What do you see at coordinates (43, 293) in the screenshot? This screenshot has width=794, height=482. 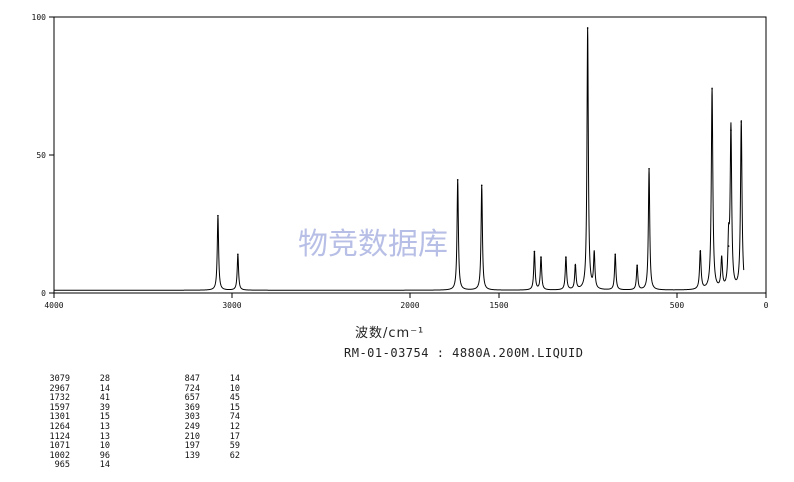 I see `y-tick-label: 0` at bounding box center [43, 293].